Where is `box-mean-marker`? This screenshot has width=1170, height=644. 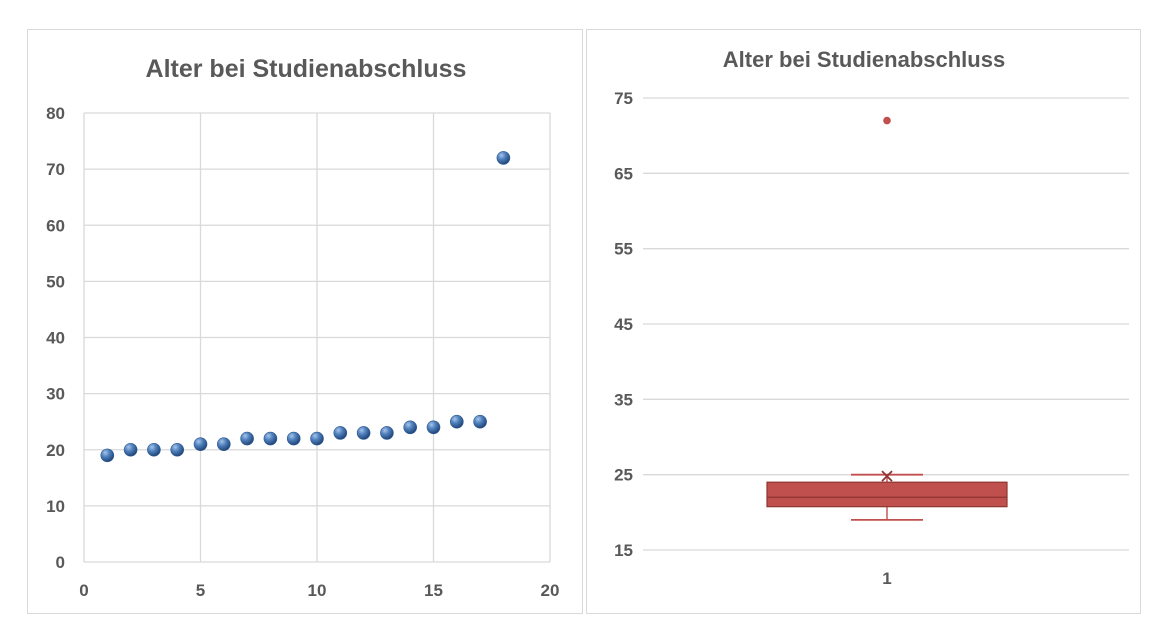 box-mean-marker is located at coordinates (887, 476).